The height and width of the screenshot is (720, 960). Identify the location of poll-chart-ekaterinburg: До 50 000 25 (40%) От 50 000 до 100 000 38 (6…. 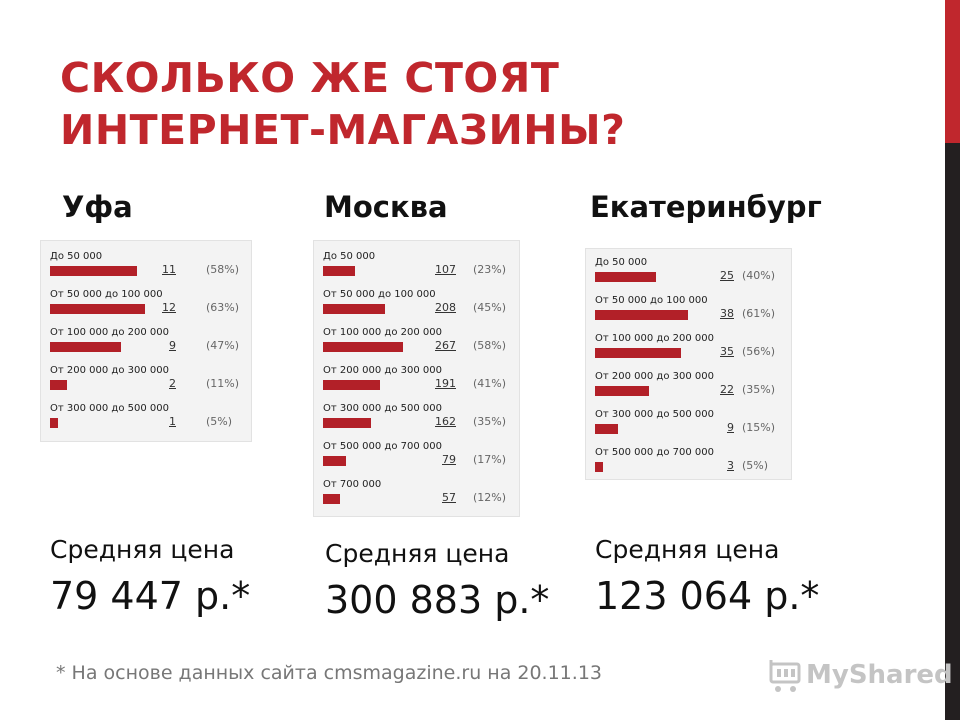
(688, 364).